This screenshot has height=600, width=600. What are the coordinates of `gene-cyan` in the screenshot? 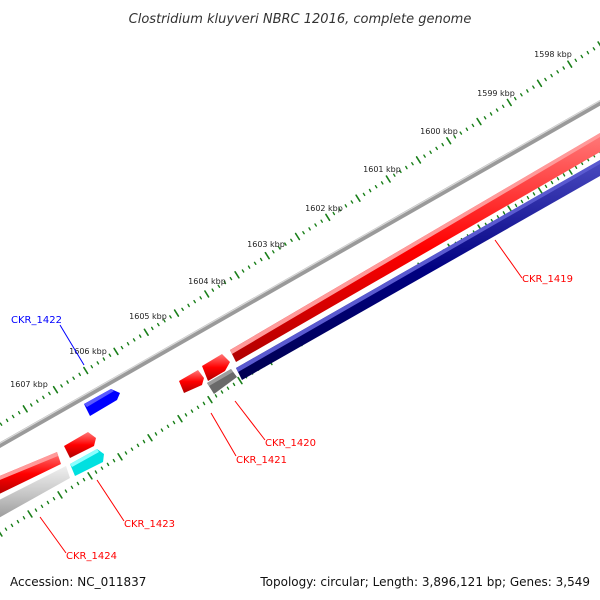 It's located at (87, 462).